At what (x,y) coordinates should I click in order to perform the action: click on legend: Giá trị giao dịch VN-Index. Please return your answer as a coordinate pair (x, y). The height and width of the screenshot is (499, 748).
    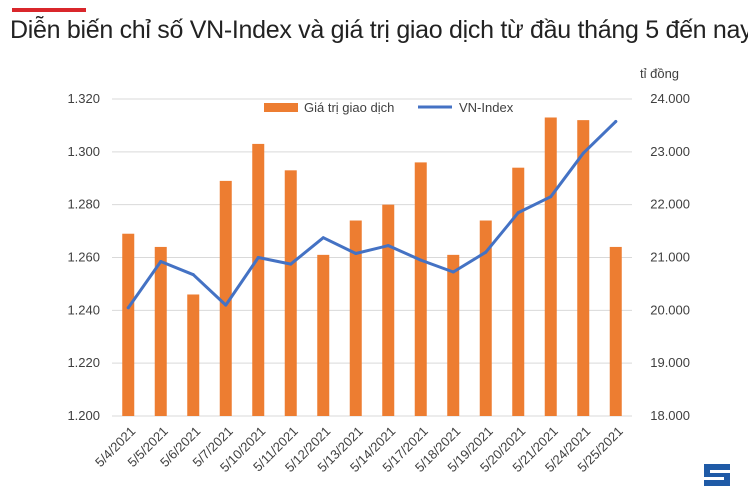
    Looking at the image, I should click on (389, 107).